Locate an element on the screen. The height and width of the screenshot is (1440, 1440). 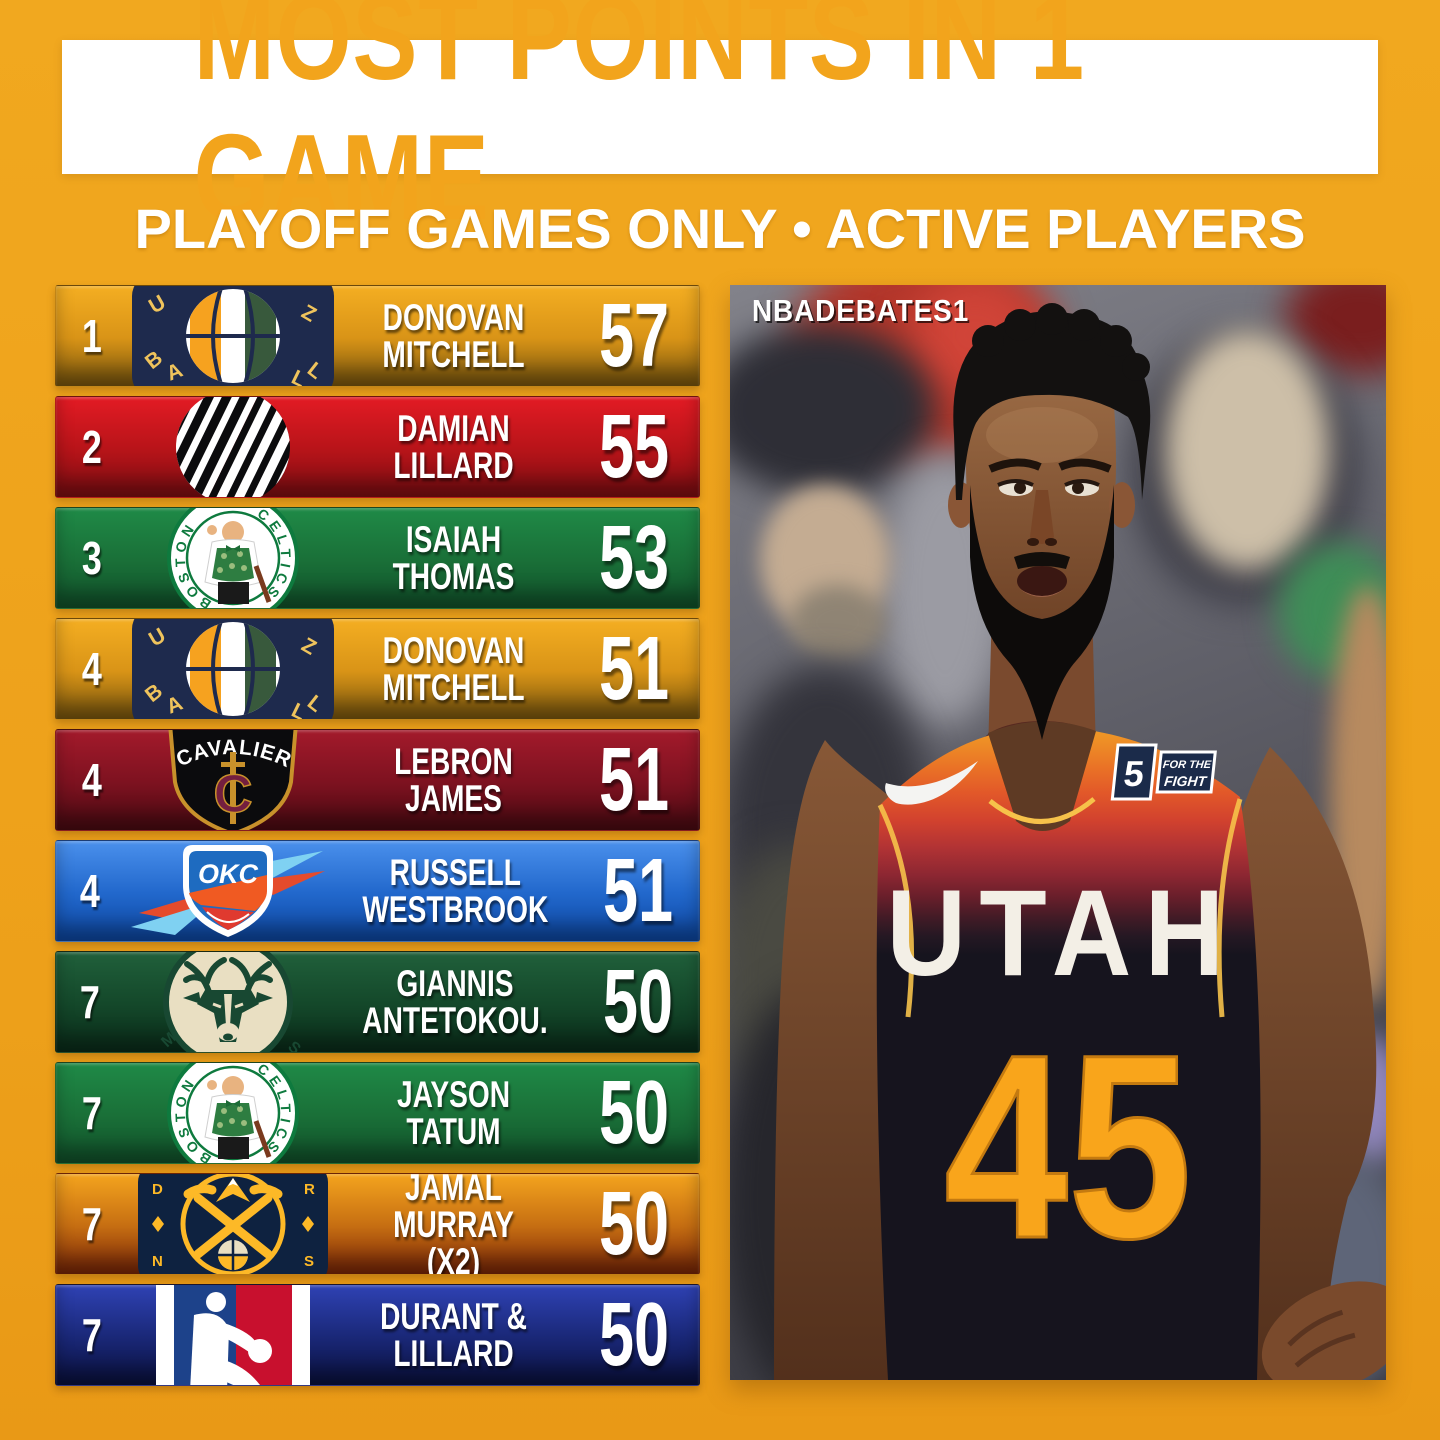
player-name: JAYSON TATUM is located at coordinates (453, 1113).